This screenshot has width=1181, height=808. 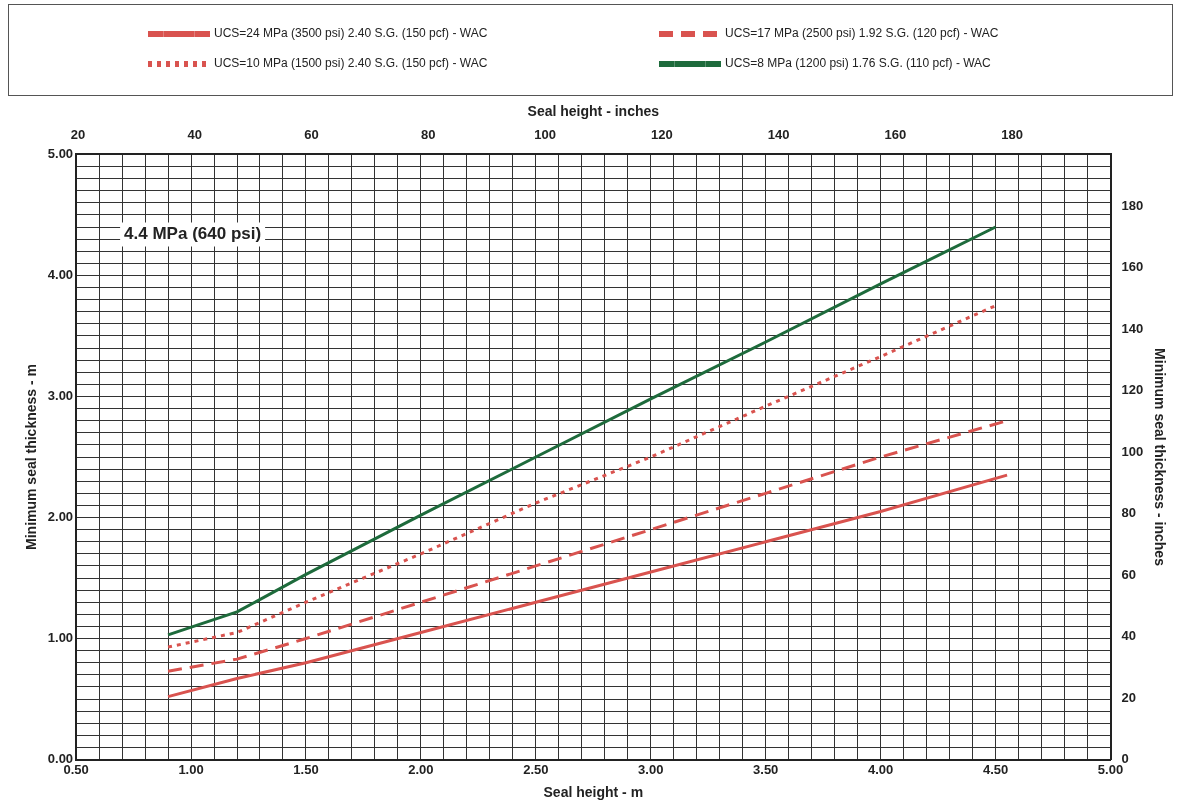 I want to click on x2-tick-label: 60, so click(x=311, y=135).